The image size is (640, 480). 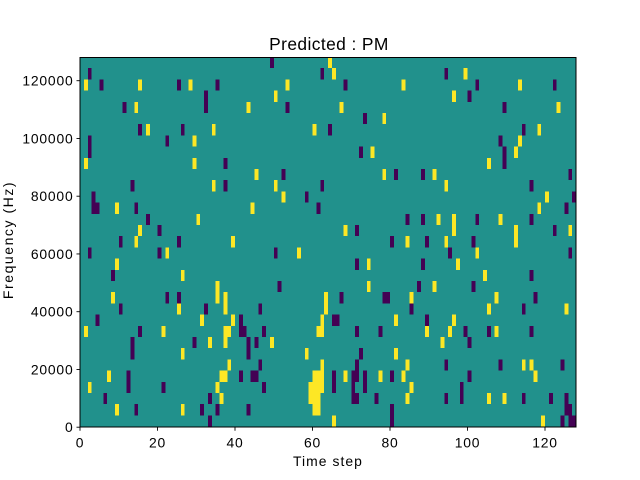 What do you see at coordinates (157, 443) in the screenshot?
I see `svg-text: 20` at bounding box center [157, 443].